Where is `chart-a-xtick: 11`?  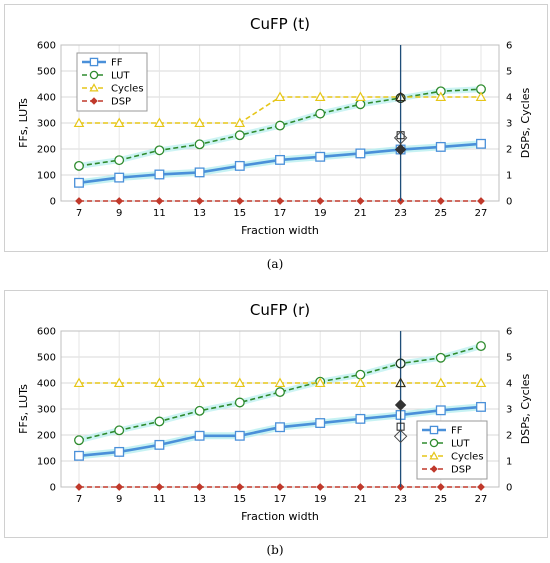
chart-a-xtick: 11 is located at coordinates (159, 213).